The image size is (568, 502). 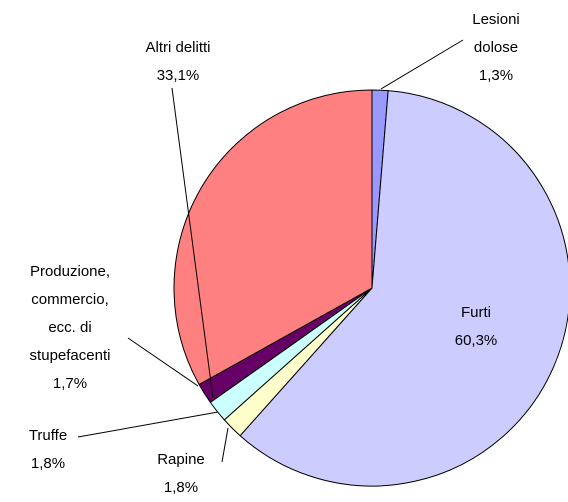 I want to click on category-name: Furti, so click(x=475, y=312).